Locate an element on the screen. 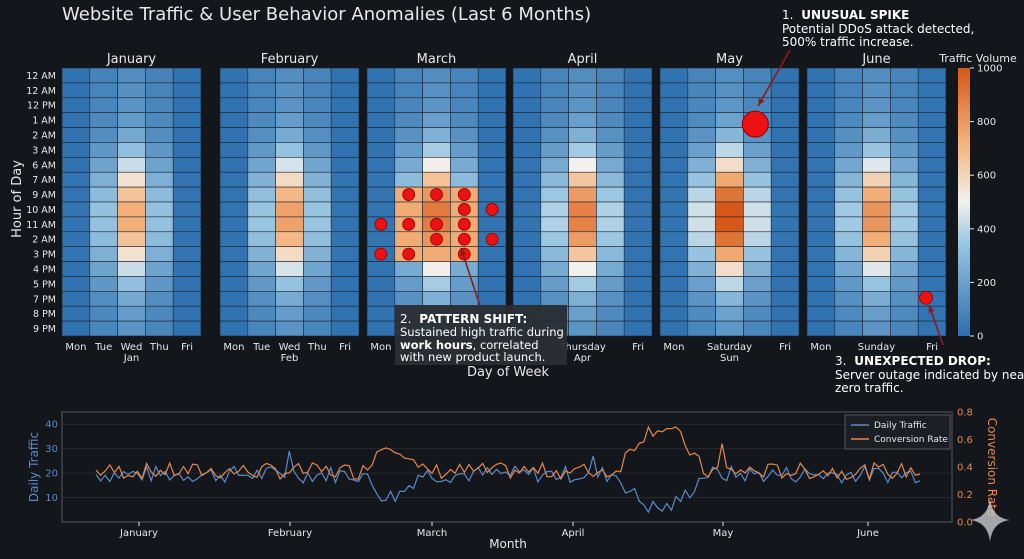 The width and height of the screenshot is (1024, 559). series-conversion-rate-line is located at coordinates (508, 453).